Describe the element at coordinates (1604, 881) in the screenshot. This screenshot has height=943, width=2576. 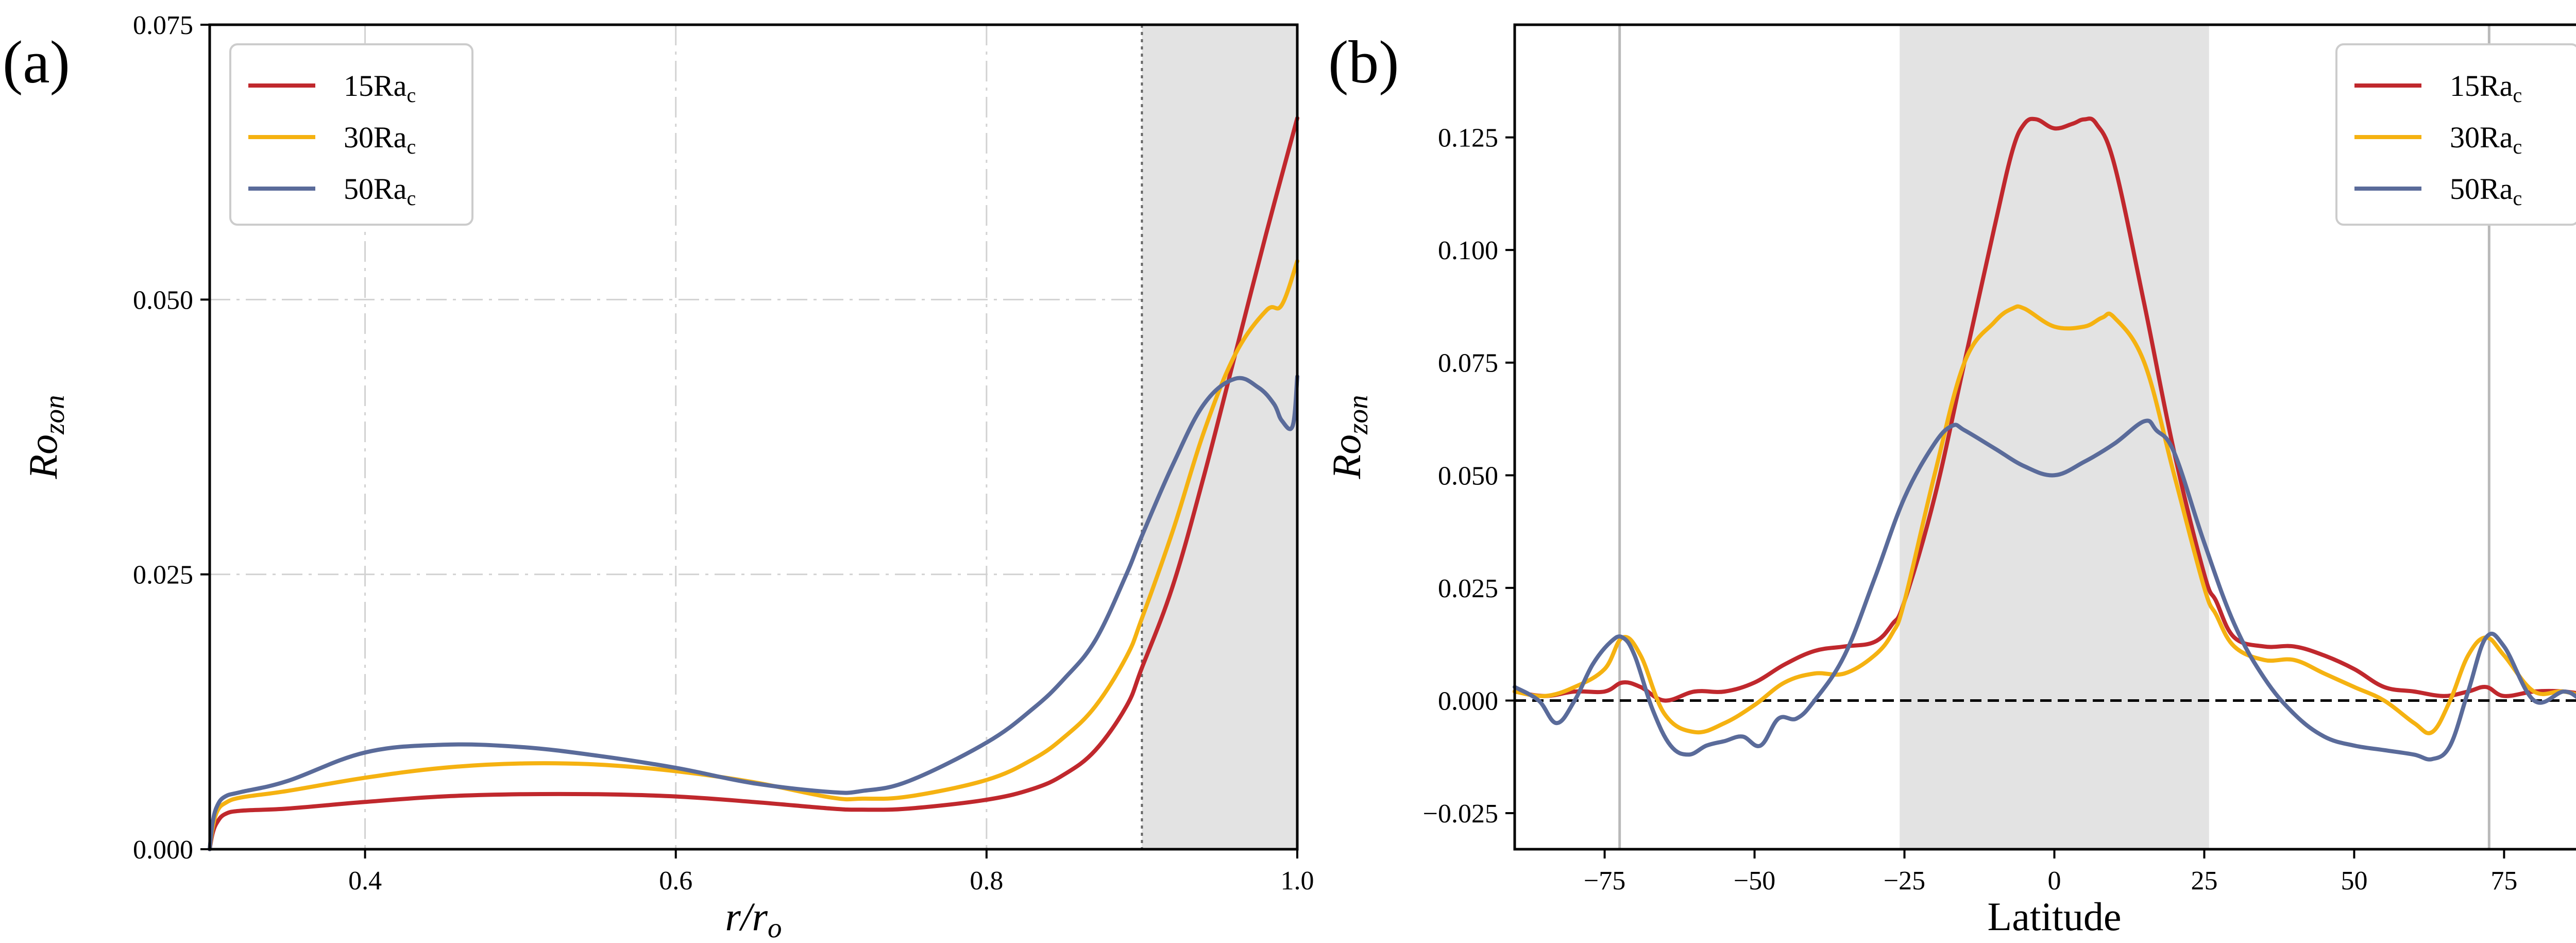
I see `x-tick-label: −75` at that location.